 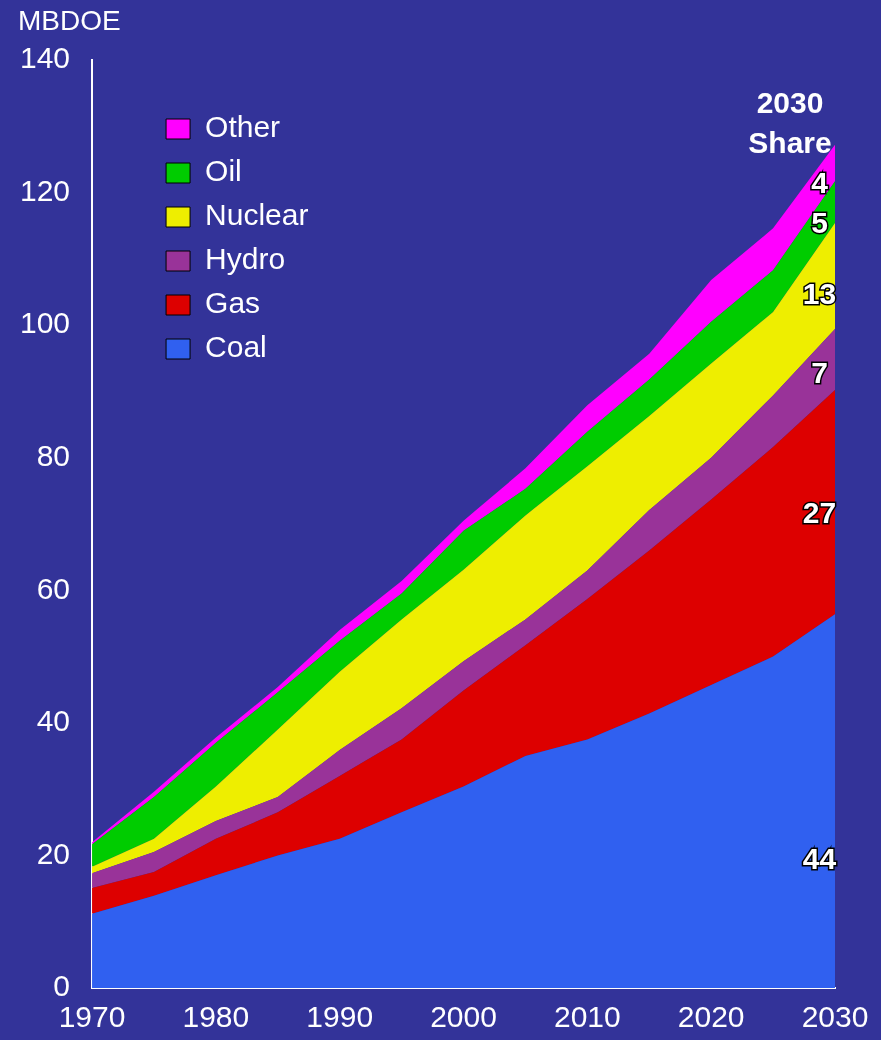 I want to click on y-tick-label: 100, so click(x=45, y=323).